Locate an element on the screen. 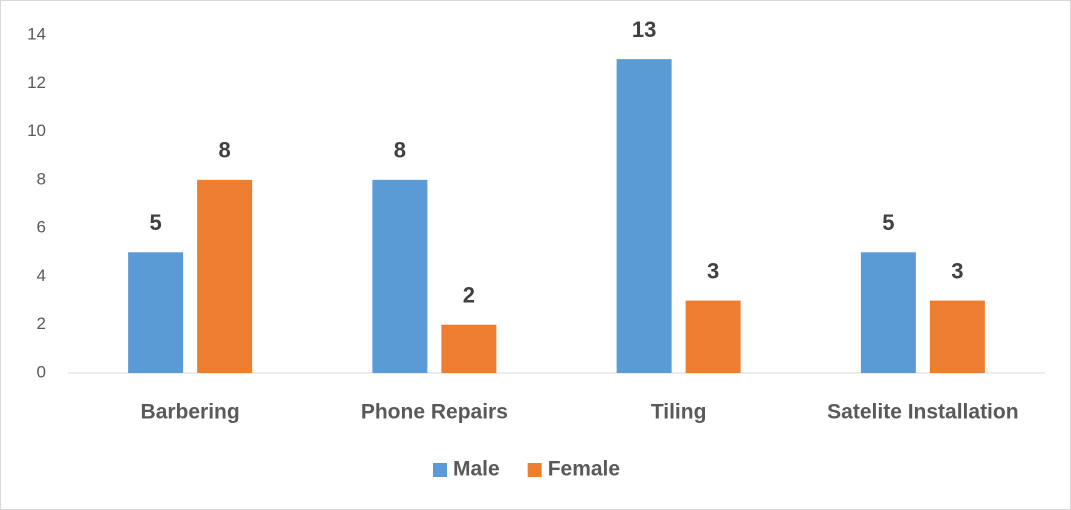 This screenshot has width=1071, height=510. legend-label: Male is located at coordinates (476, 469).